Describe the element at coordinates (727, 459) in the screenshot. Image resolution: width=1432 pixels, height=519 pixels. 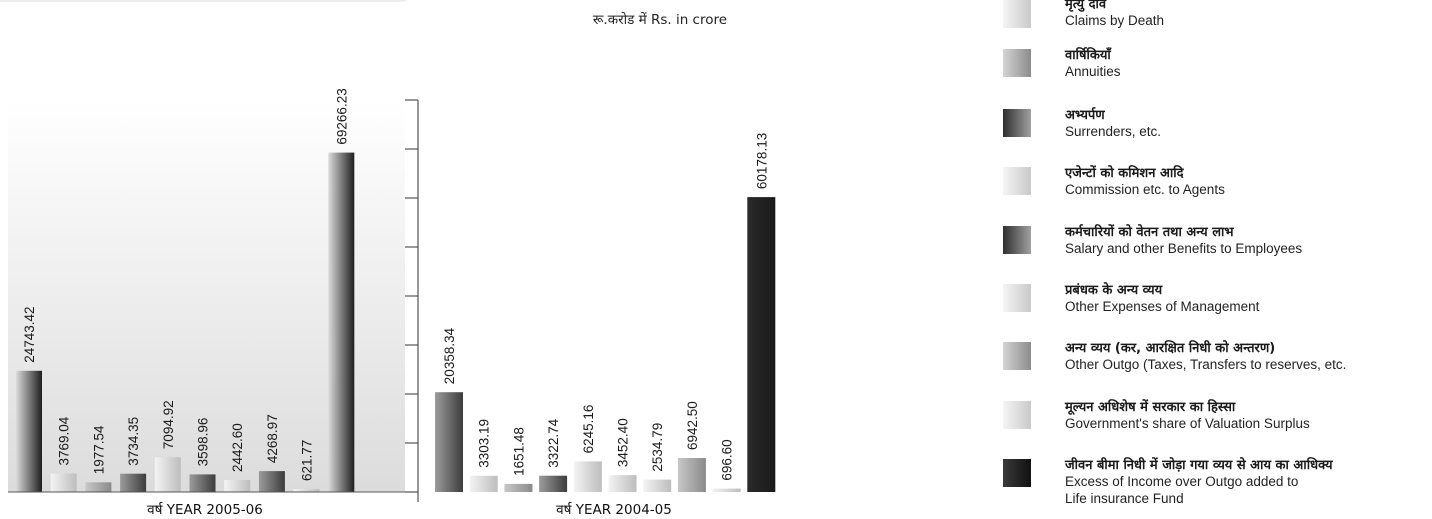
I see `data-label-2004-8: 696.60` at that location.